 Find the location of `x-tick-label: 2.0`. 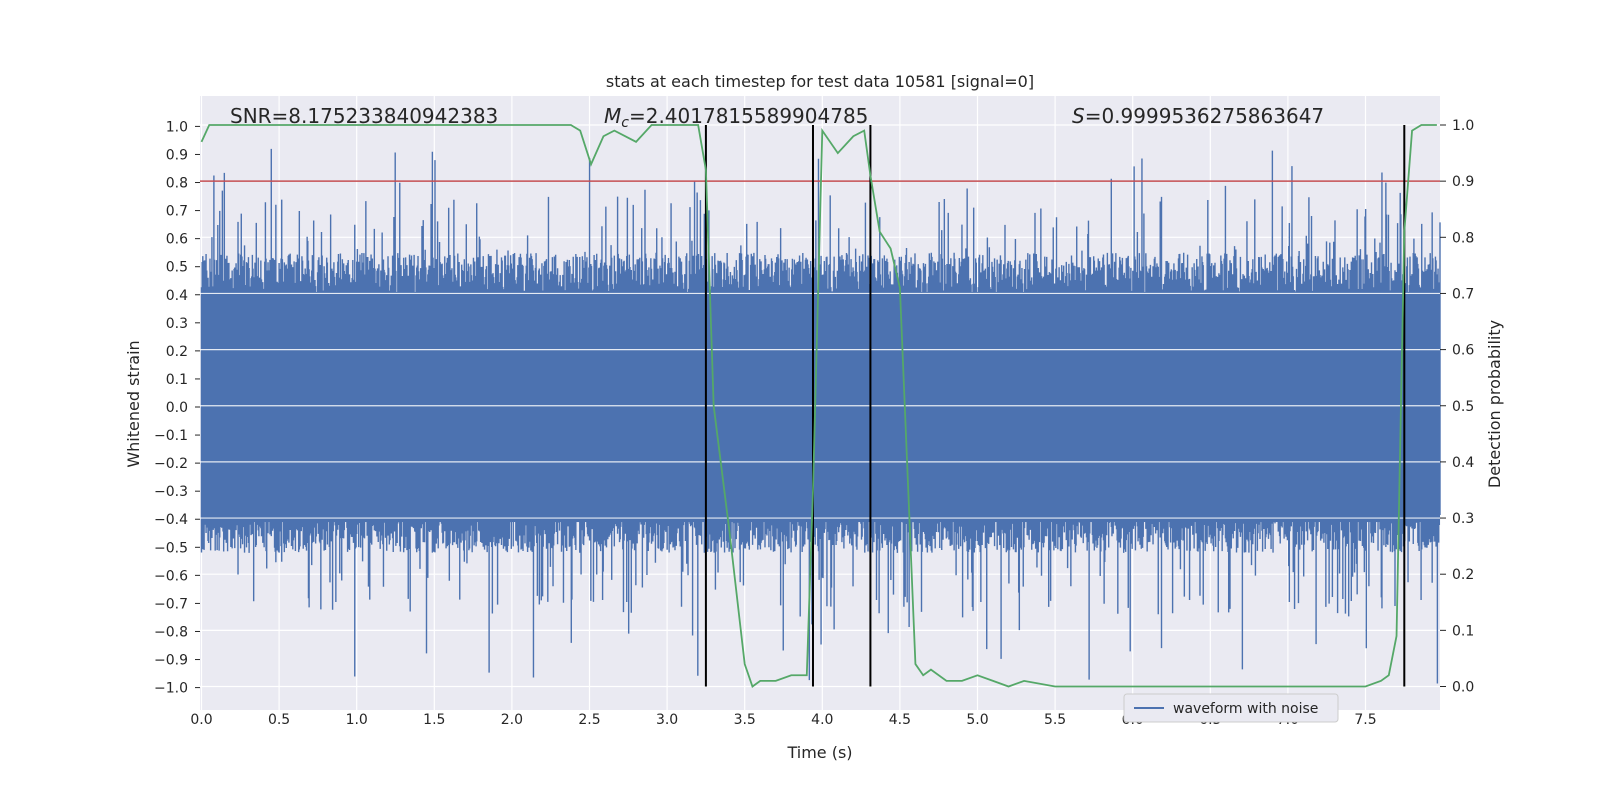

x-tick-label: 2.0 is located at coordinates (512, 720).